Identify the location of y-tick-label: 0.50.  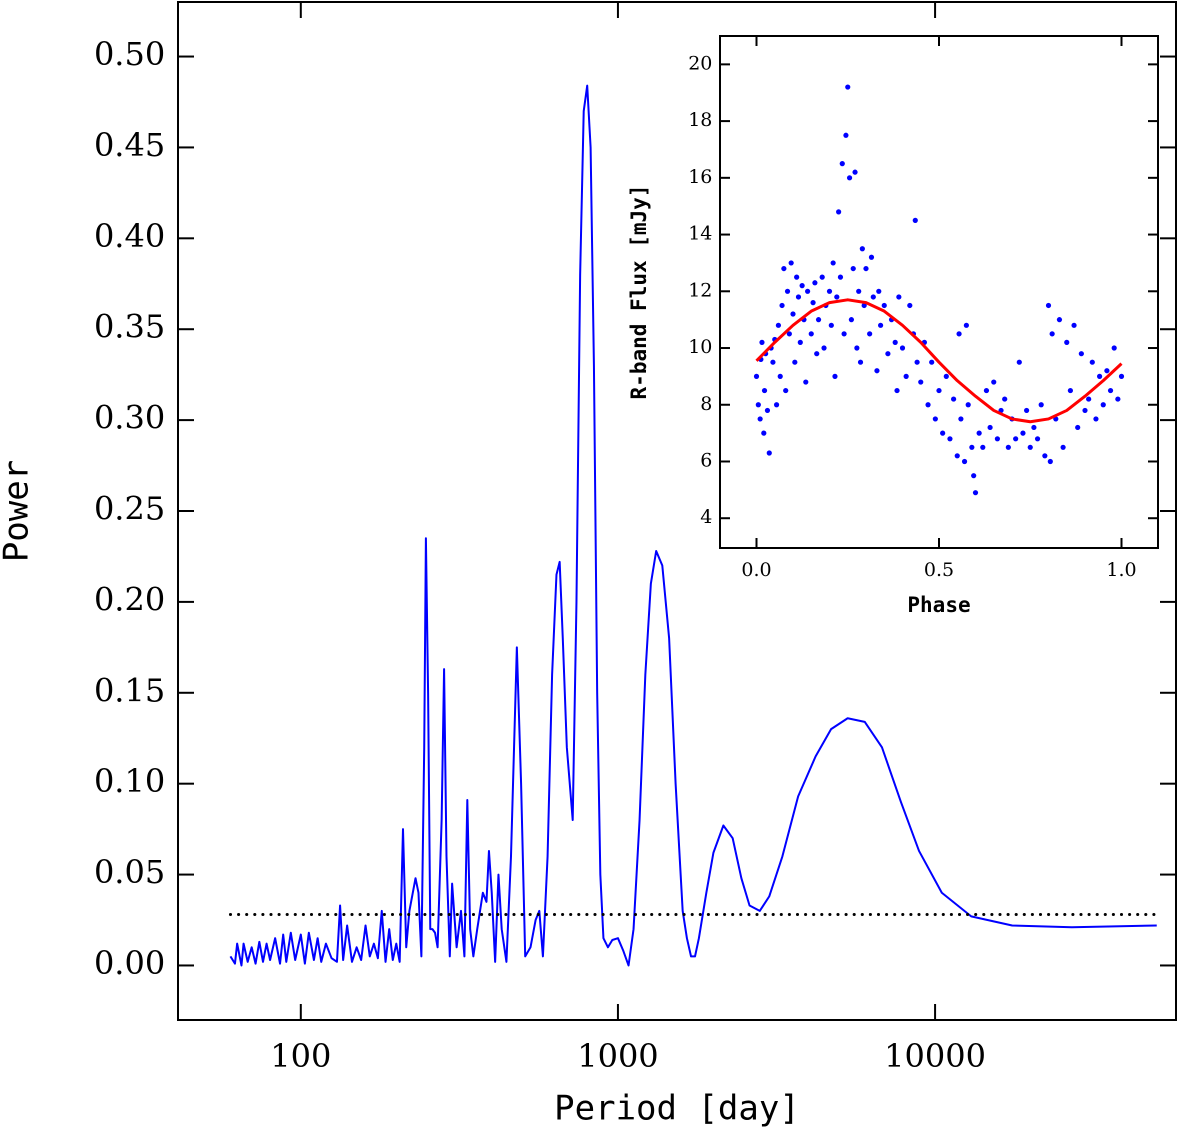
(129, 54).